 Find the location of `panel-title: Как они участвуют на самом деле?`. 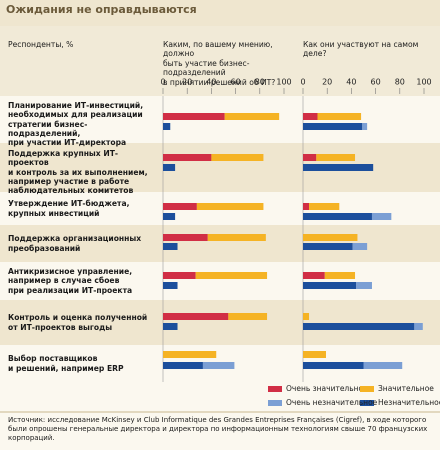

panel-title: Как они участвуют на самом деле? is located at coordinates (361, 49).